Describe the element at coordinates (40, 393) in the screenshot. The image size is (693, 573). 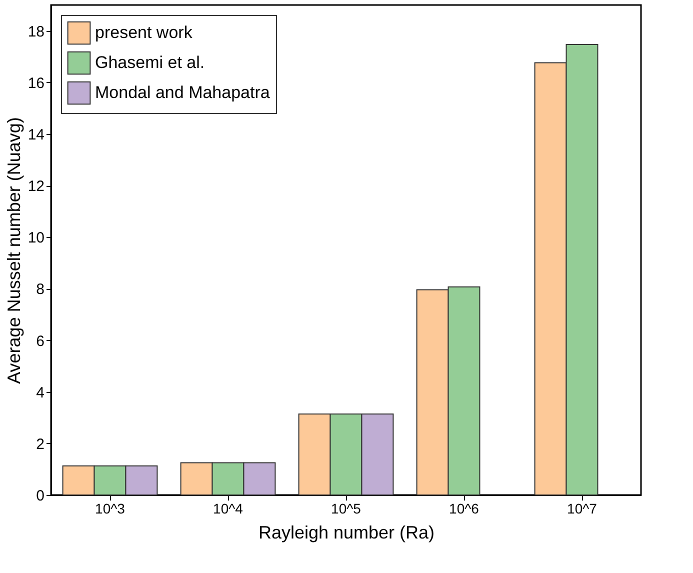
I see `y-tick-label: 4` at that location.